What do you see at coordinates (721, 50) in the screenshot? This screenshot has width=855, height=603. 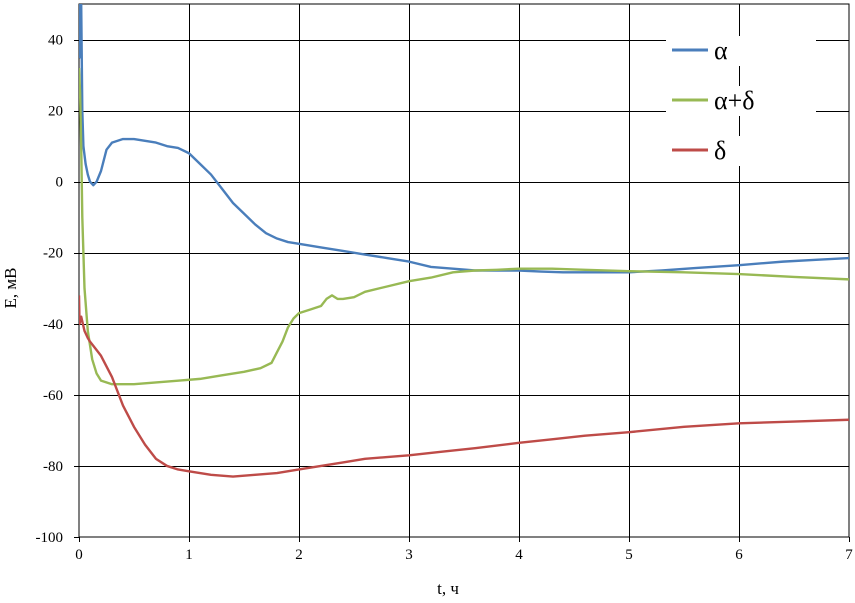 I see `legend-label: α` at bounding box center [721, 50].